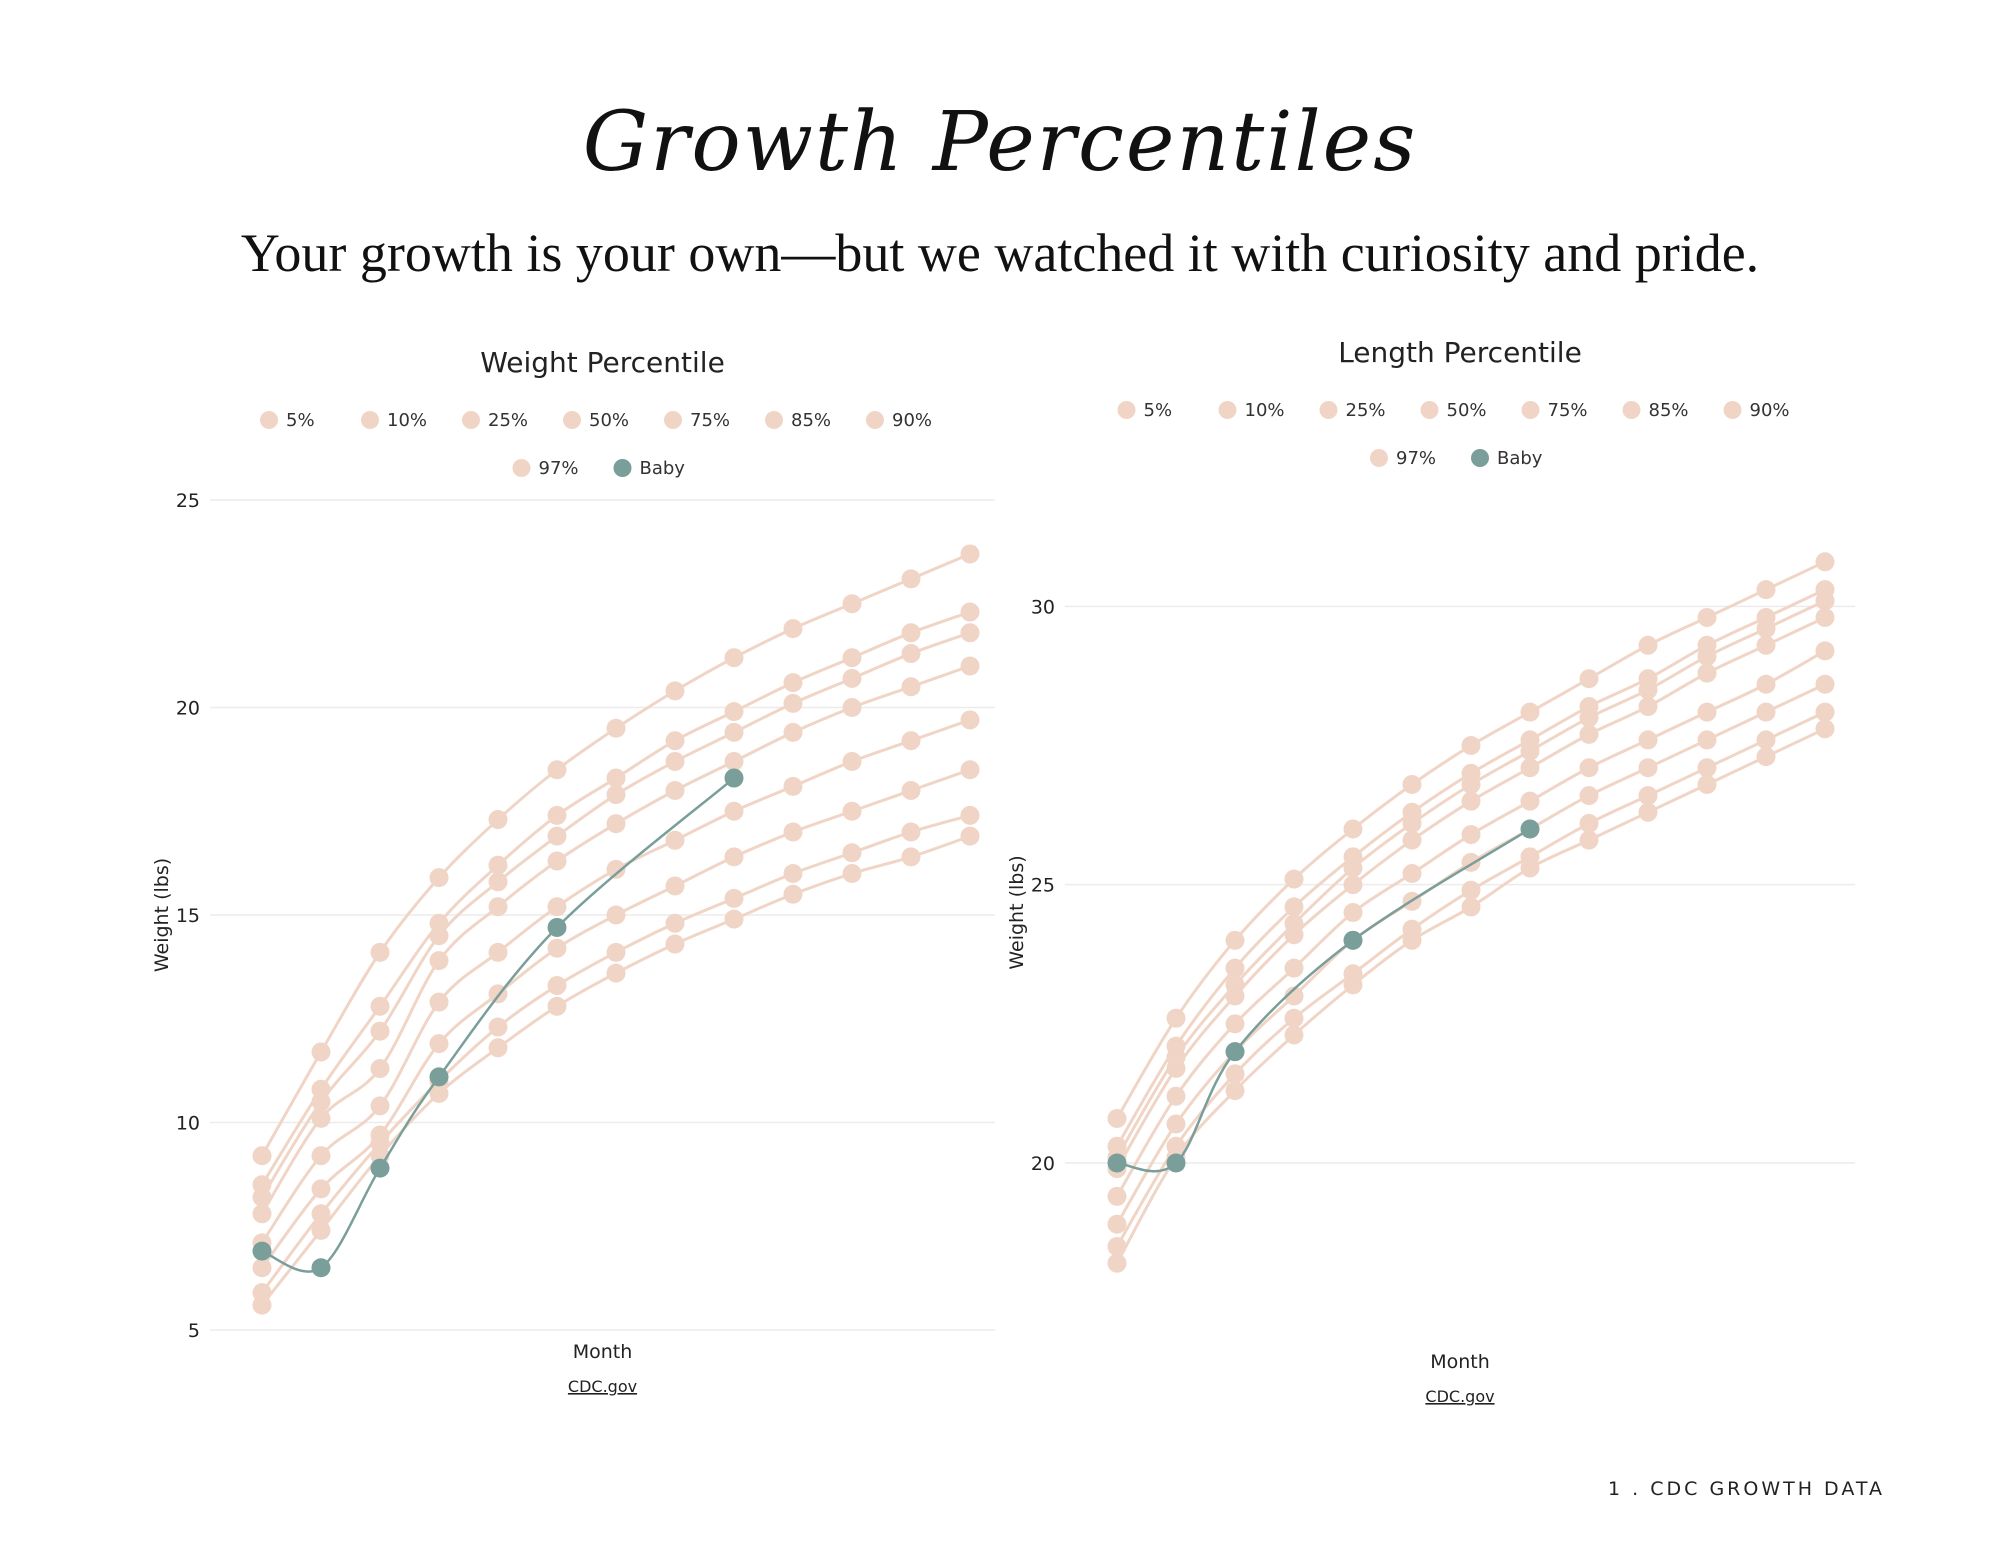  I want to click on legend-item-25pct: 25%, so click(495, 420).